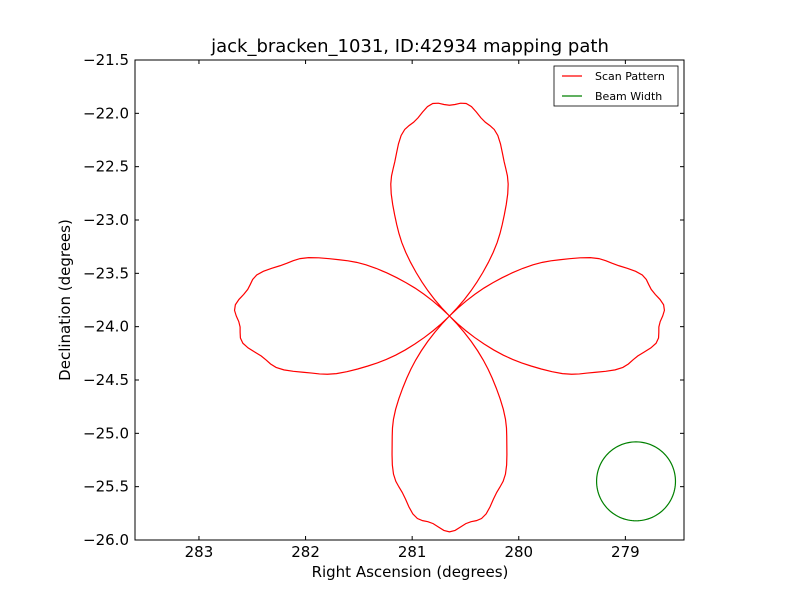 This screenshot has height=600, width=800. Describe the element at coordinates (106, 220) in the screenshot. I see `y-tick-label: −23.0` at that location.